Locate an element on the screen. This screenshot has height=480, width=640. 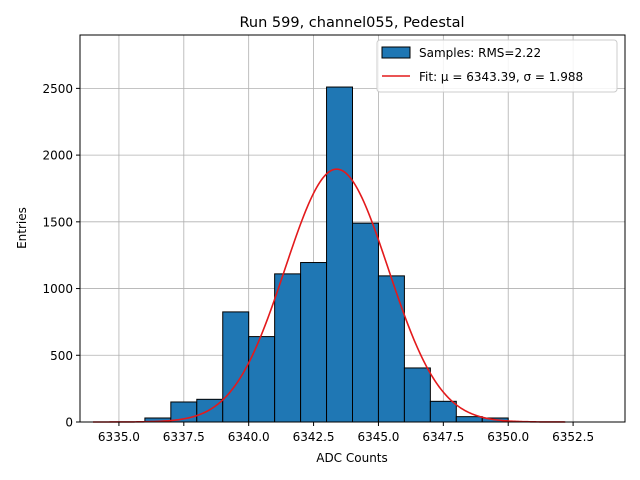
x-tick-label: 6347.5 is located at coordinates (443, 437).